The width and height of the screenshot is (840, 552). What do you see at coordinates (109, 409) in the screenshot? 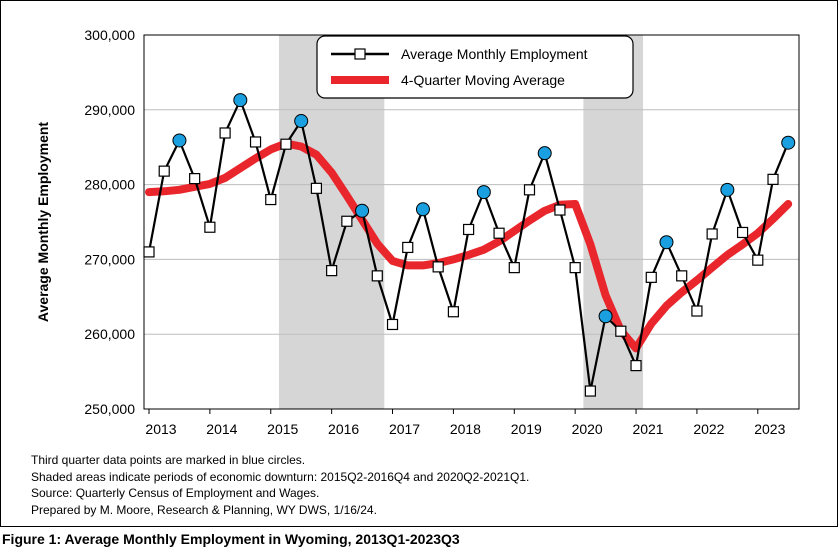
I see `y-tick-label: 250,000` at bounding box center [109, 409].